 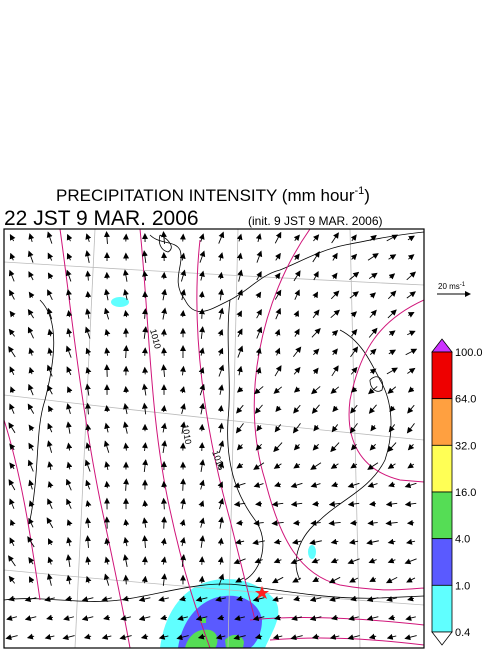 I want to click on contour-label: 1010, so click(x=186, y=434).